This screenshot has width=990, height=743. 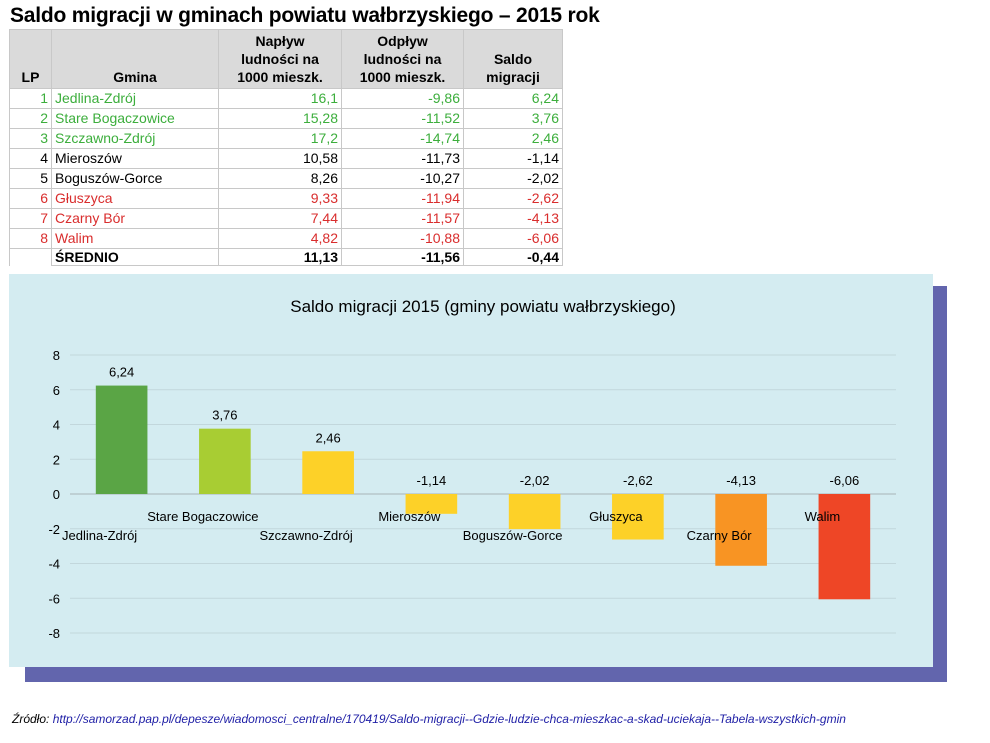 What do you see at coordinates (513, 238) in the screenshot?
I see `row-saldo: -6,06` at bounding box center [513, 238].